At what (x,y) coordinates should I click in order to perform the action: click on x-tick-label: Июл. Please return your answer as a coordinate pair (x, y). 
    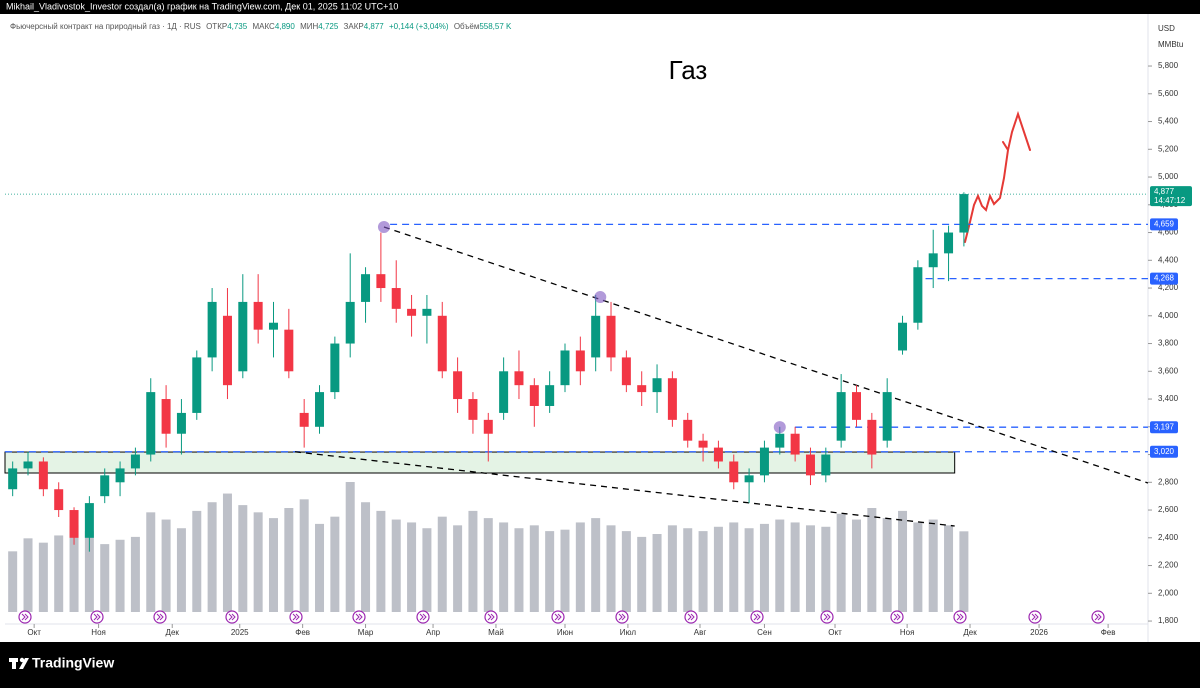
    Looking at the image, I should click on (628, 632).